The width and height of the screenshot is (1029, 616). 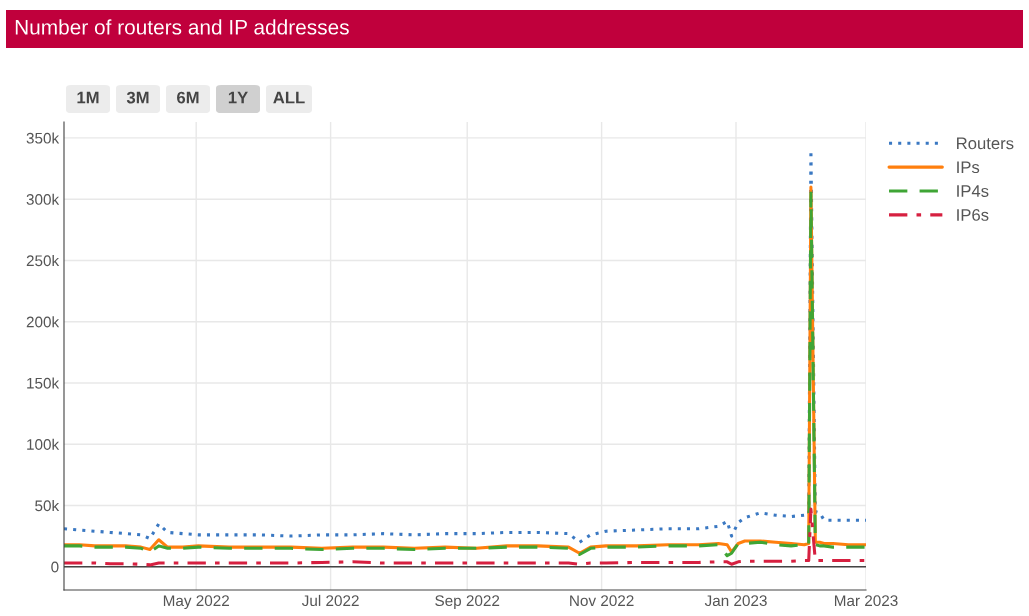 What do you see at coordinates (43, 383) in the screenshot?
I see `y-tick-label: 150k` at bounding box center [43, 383].